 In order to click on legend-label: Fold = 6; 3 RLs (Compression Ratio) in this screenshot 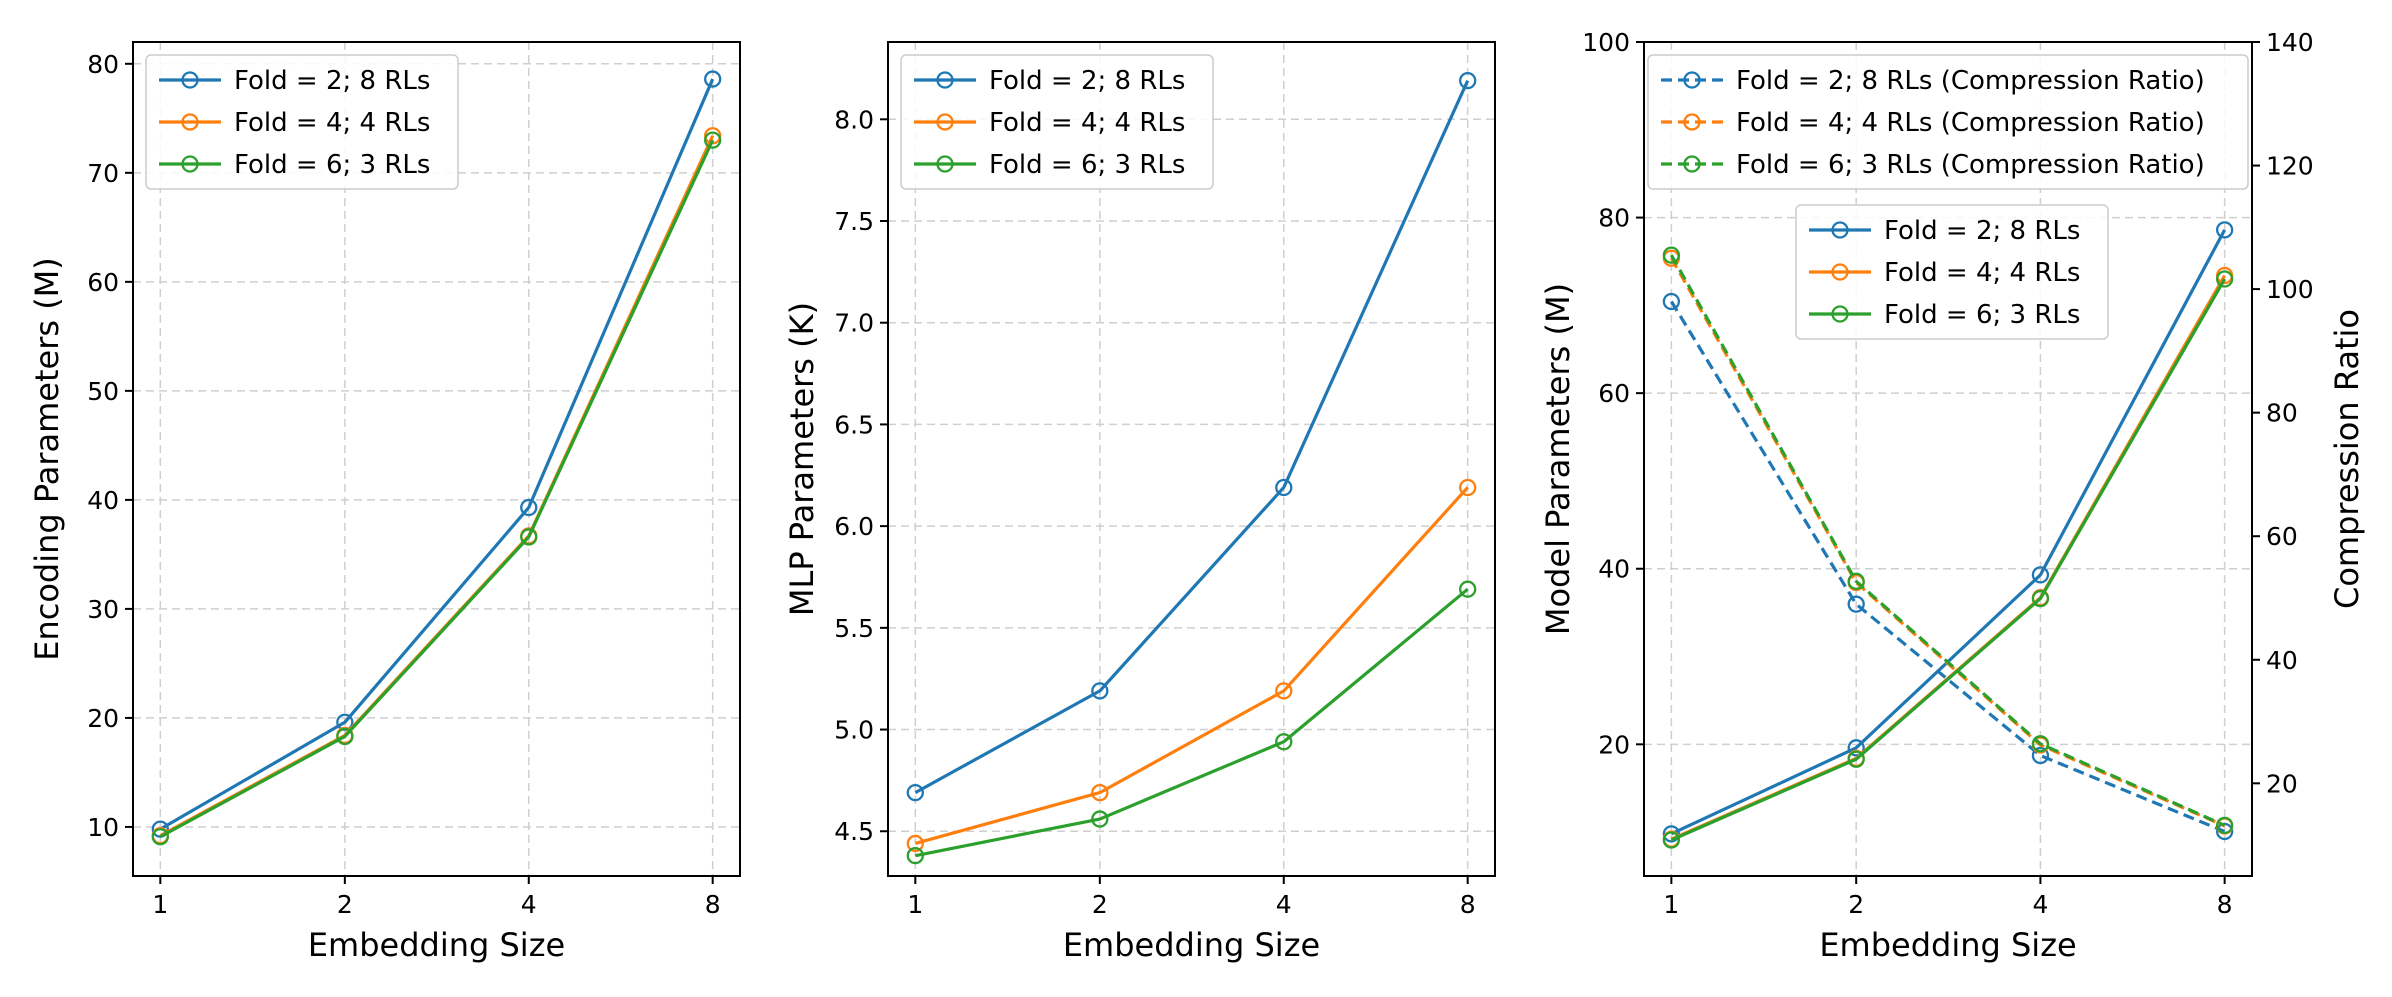, I will do `click(1970, 165)`.